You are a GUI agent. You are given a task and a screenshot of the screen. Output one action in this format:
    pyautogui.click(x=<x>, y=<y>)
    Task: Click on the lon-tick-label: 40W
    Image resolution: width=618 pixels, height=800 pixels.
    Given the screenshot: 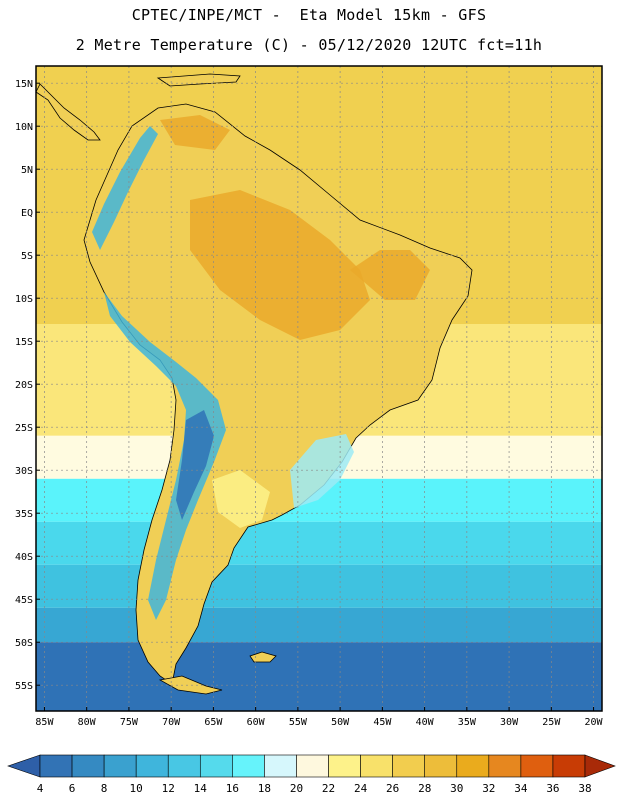 What is the action you would take?
    pyautogui.click(x=425, y=722)
    